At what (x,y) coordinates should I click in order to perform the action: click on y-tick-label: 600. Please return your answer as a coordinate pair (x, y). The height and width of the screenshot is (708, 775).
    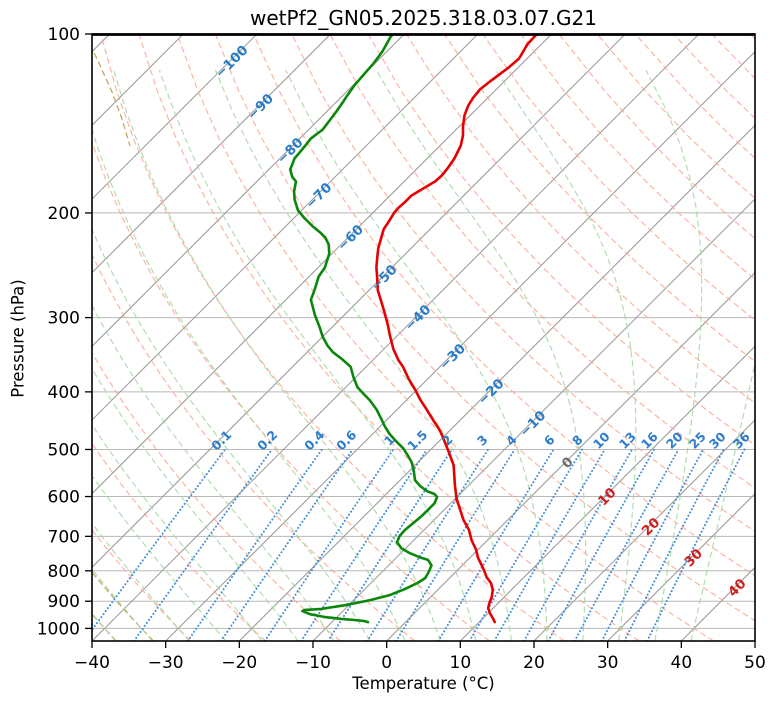
    Looking at the image, I should click on (64, 498).